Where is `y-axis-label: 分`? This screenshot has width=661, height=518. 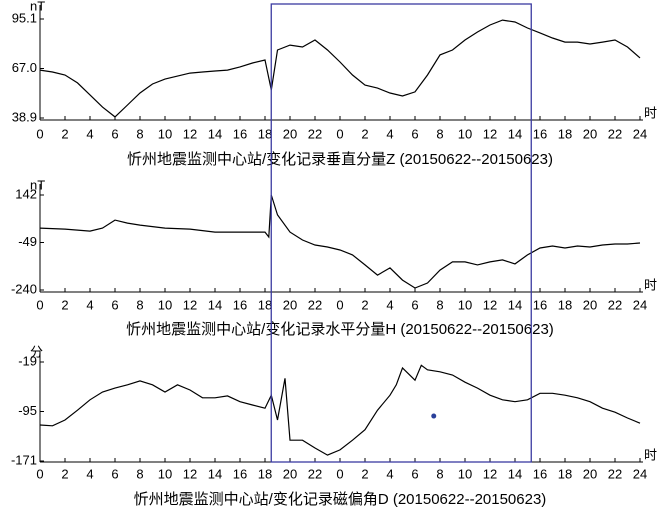 y-axis-label: 分 is located at coordinates (36, 351).